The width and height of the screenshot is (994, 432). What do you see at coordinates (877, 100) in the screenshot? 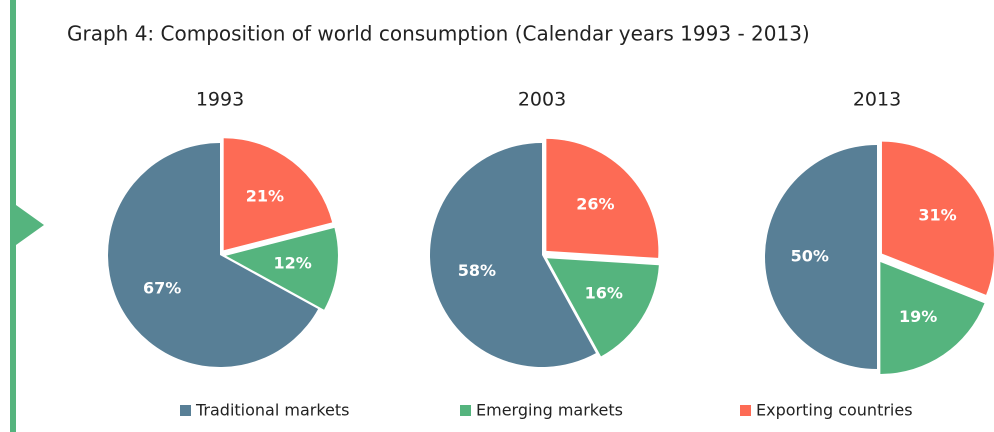
I see `pie-title: 2013` at bounding box center [877, 100].